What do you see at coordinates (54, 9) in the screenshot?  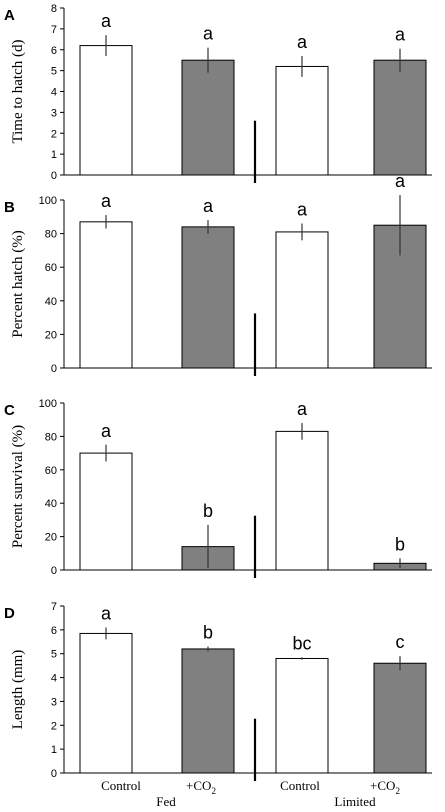 I see `y-tick-label: 8` at bounding box center [54, 9].